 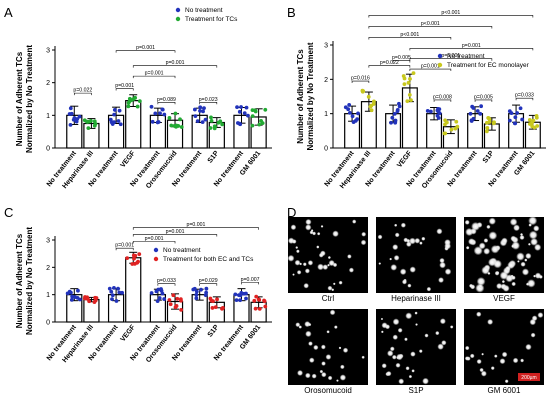 What do you see at coordinates (8, 212) in the screenshot?
I see `panel-letter-c: C` at bounding box center [8, 212].